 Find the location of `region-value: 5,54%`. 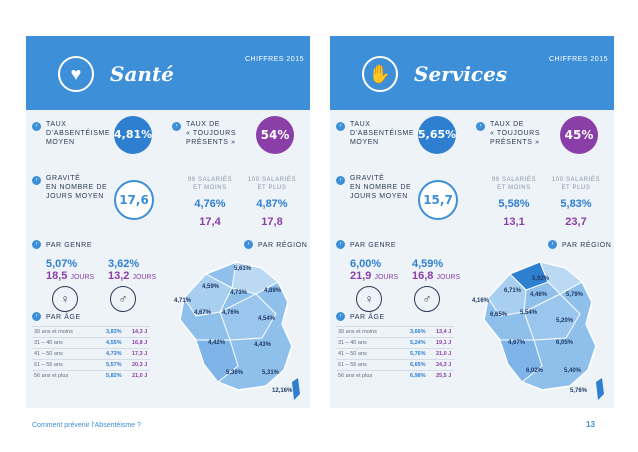

region-value: 5,54% is located at coordinates (529, 313).